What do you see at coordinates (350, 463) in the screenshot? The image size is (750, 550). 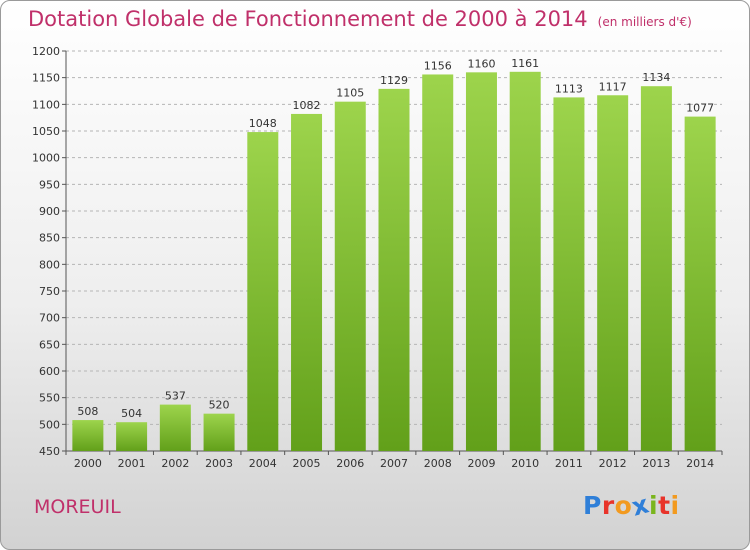 I see `x-tick-label: 2006` at bounding box center [350, 463].